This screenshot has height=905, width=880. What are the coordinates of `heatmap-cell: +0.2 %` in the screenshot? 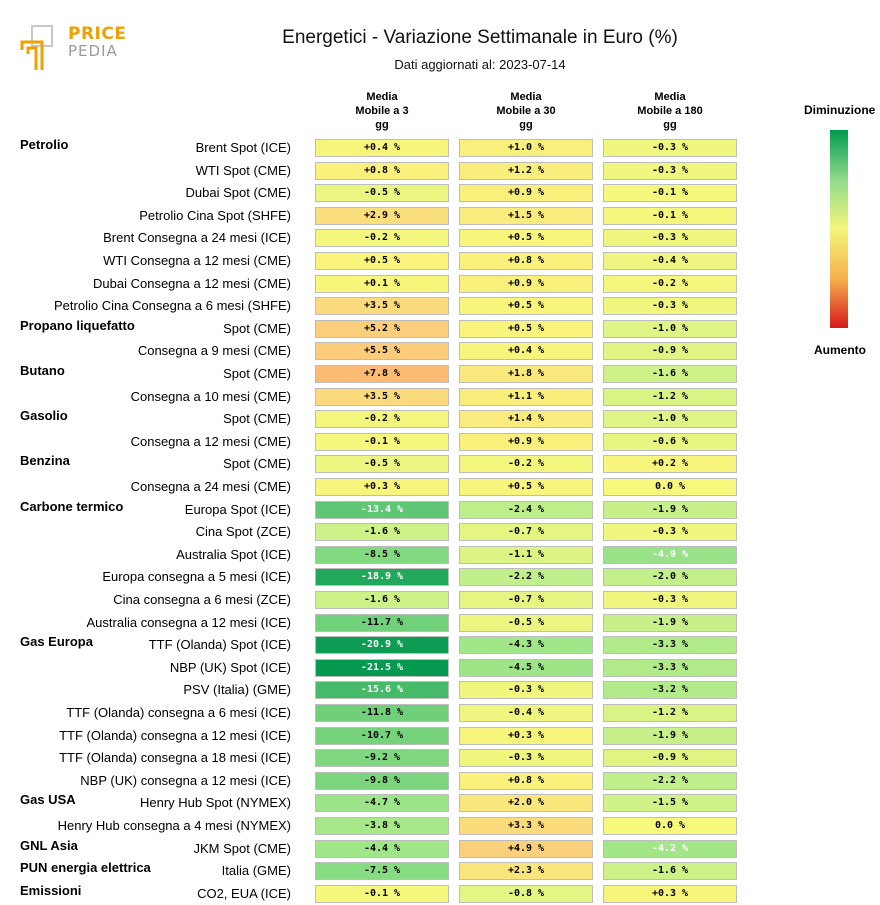 It's located at (670, 464).